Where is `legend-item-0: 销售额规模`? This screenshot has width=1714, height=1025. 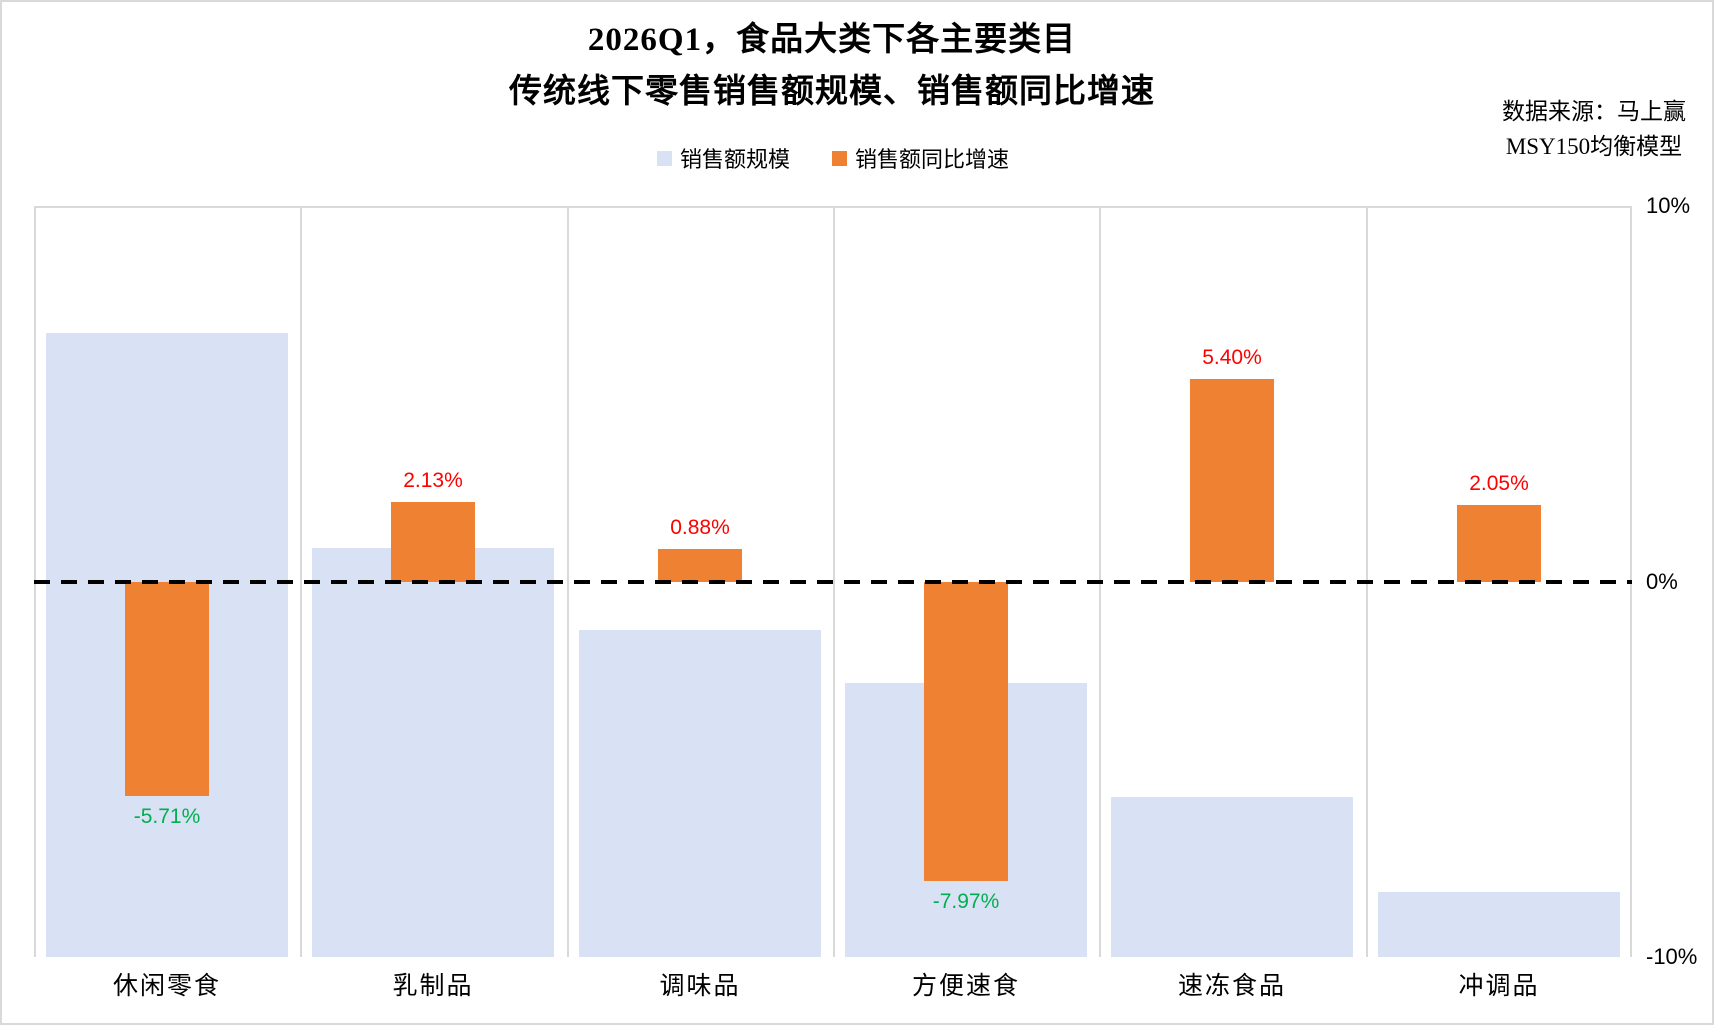 legend-item-0: 销售额规模 is located at coordinates (723, 158).